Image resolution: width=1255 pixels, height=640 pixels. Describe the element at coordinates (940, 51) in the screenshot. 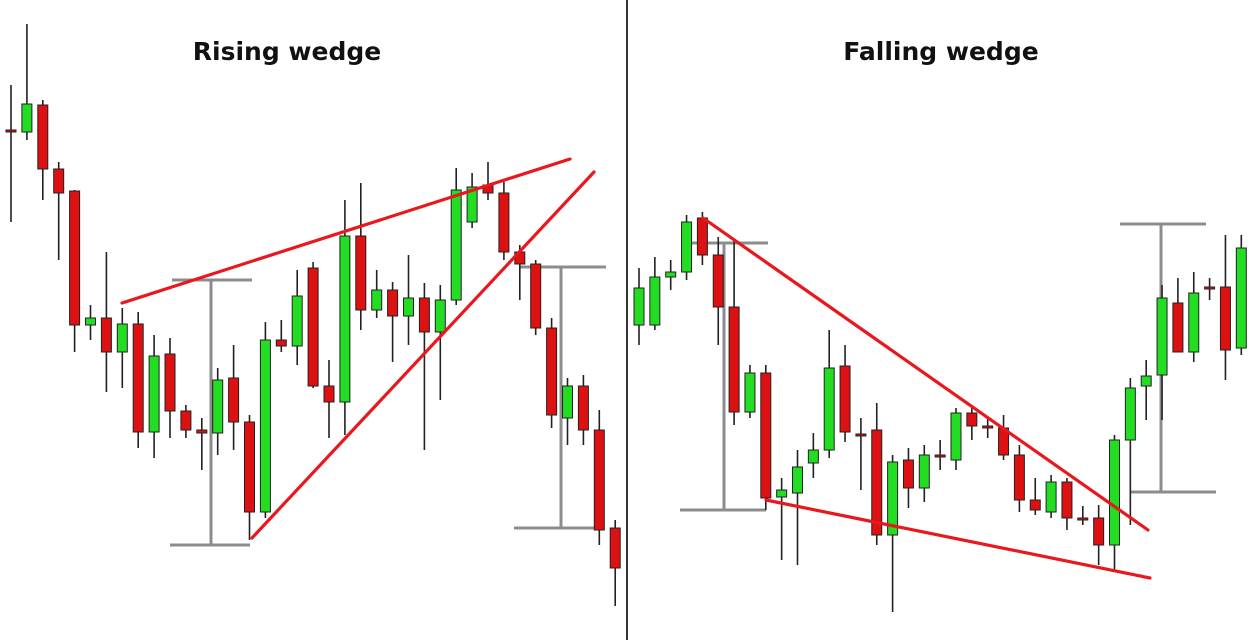

I see `falling-wedge-title: Falling wedge` at that location.